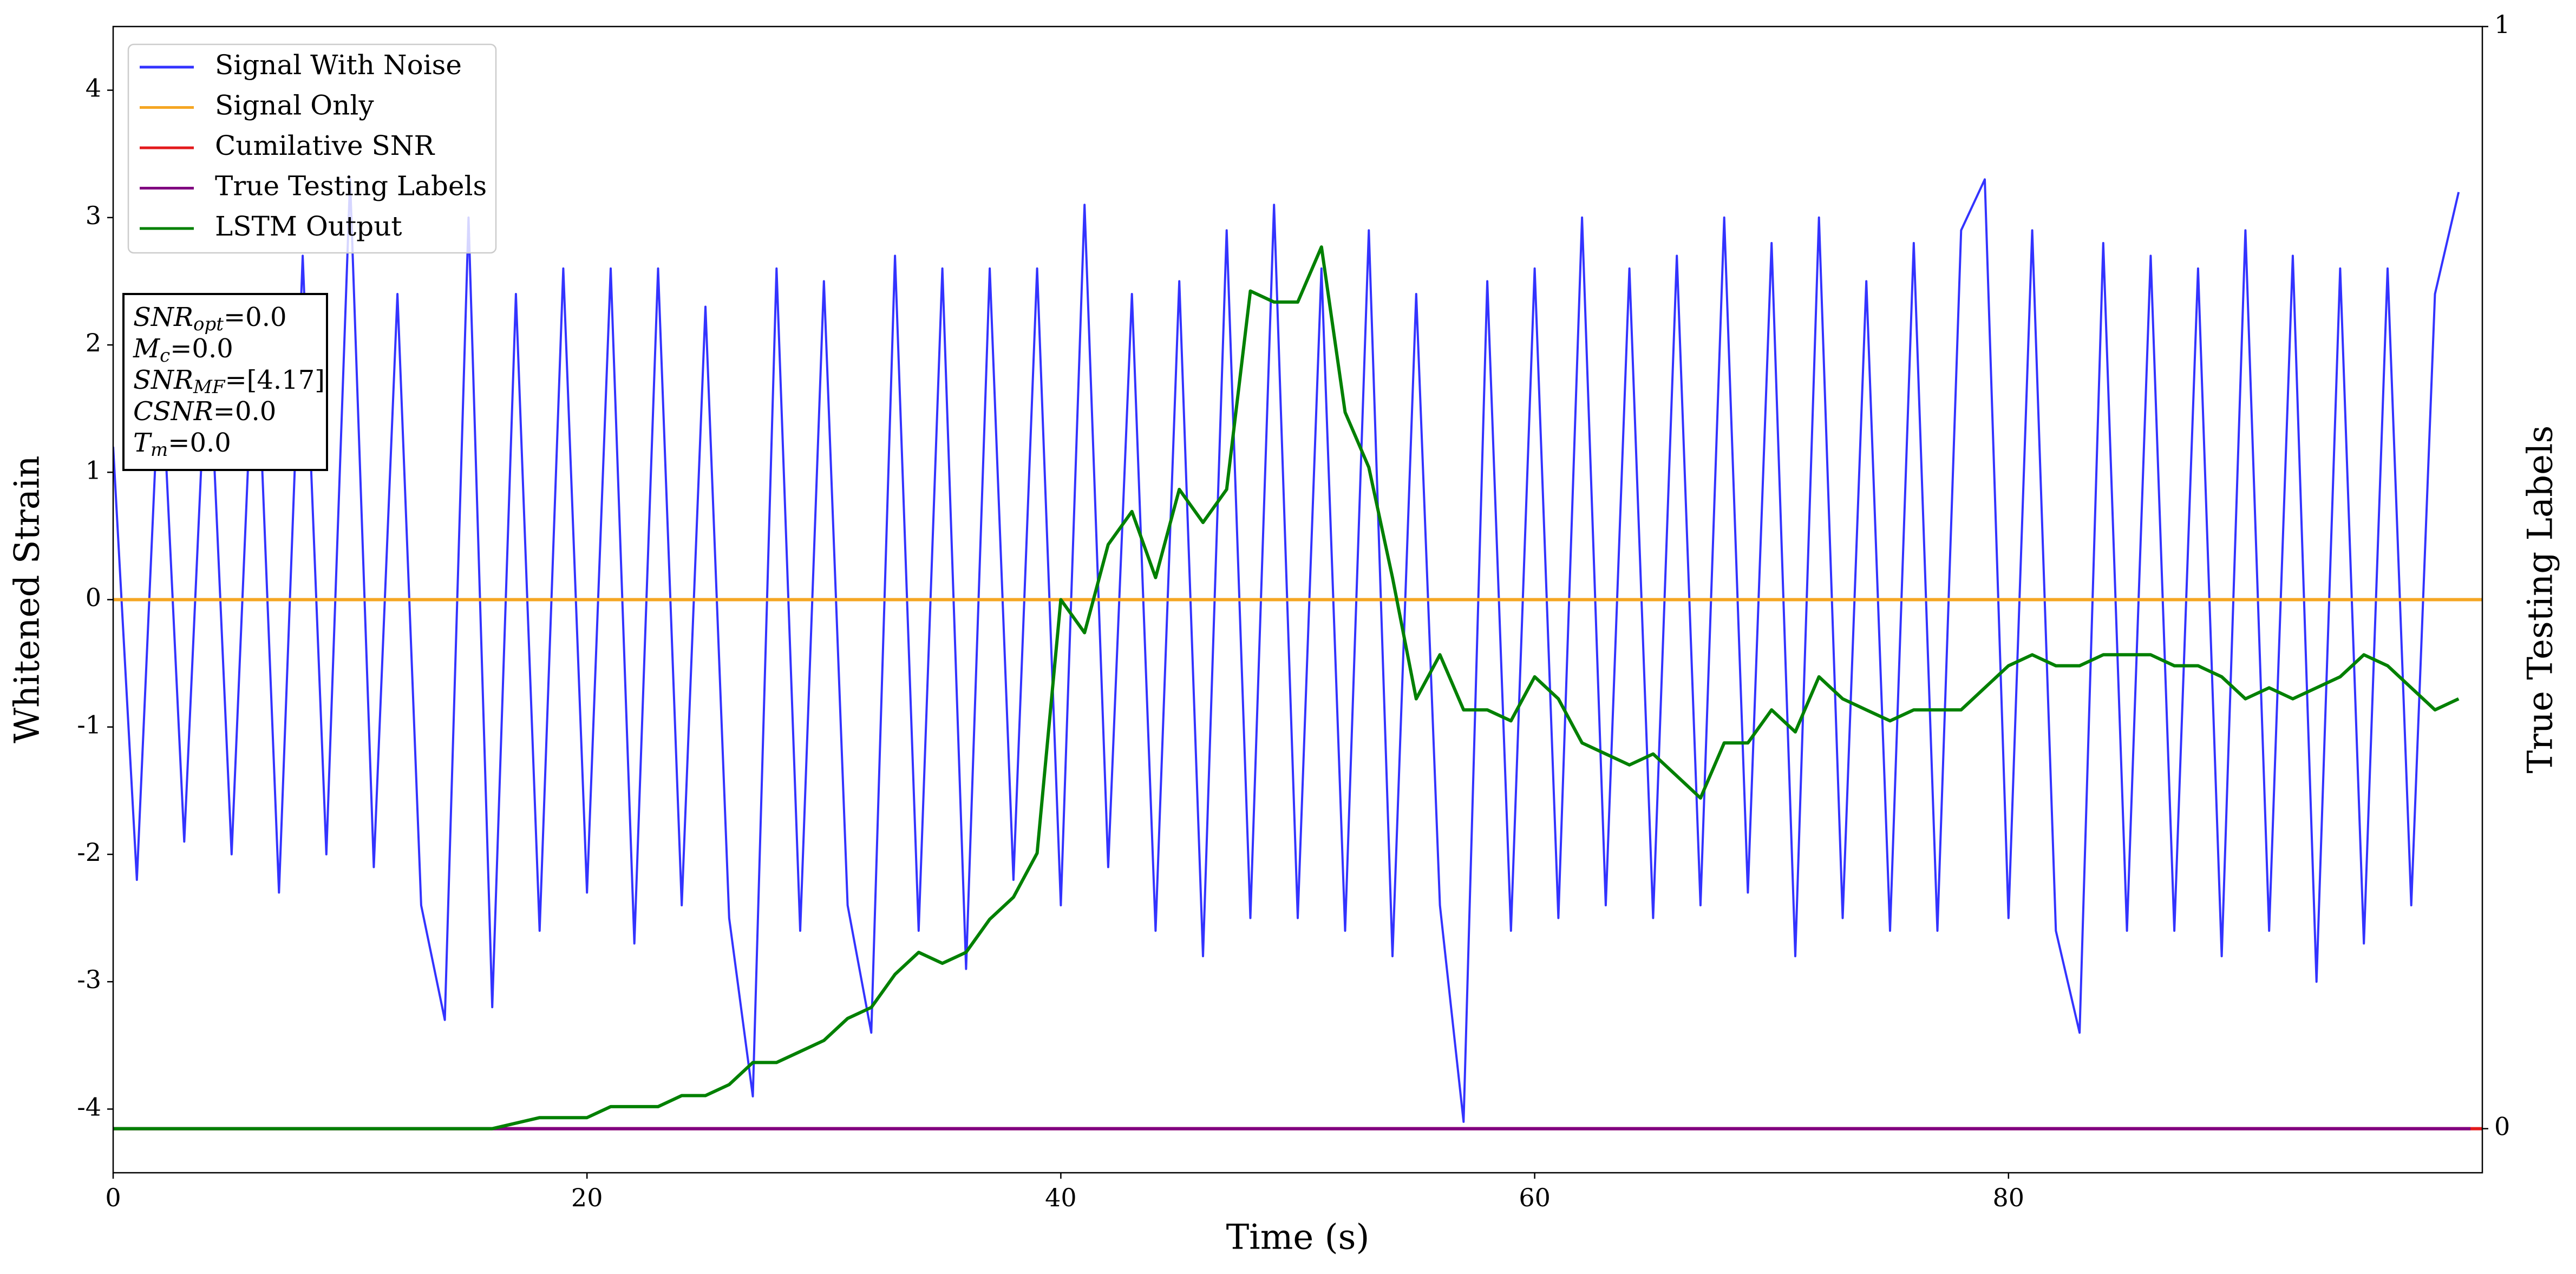 This screenshot has width=2576, height=1274. Describe the element at coordinates (28, 599) in the screenshot. I see `y-axis-label: Whitened Strain` at that location.